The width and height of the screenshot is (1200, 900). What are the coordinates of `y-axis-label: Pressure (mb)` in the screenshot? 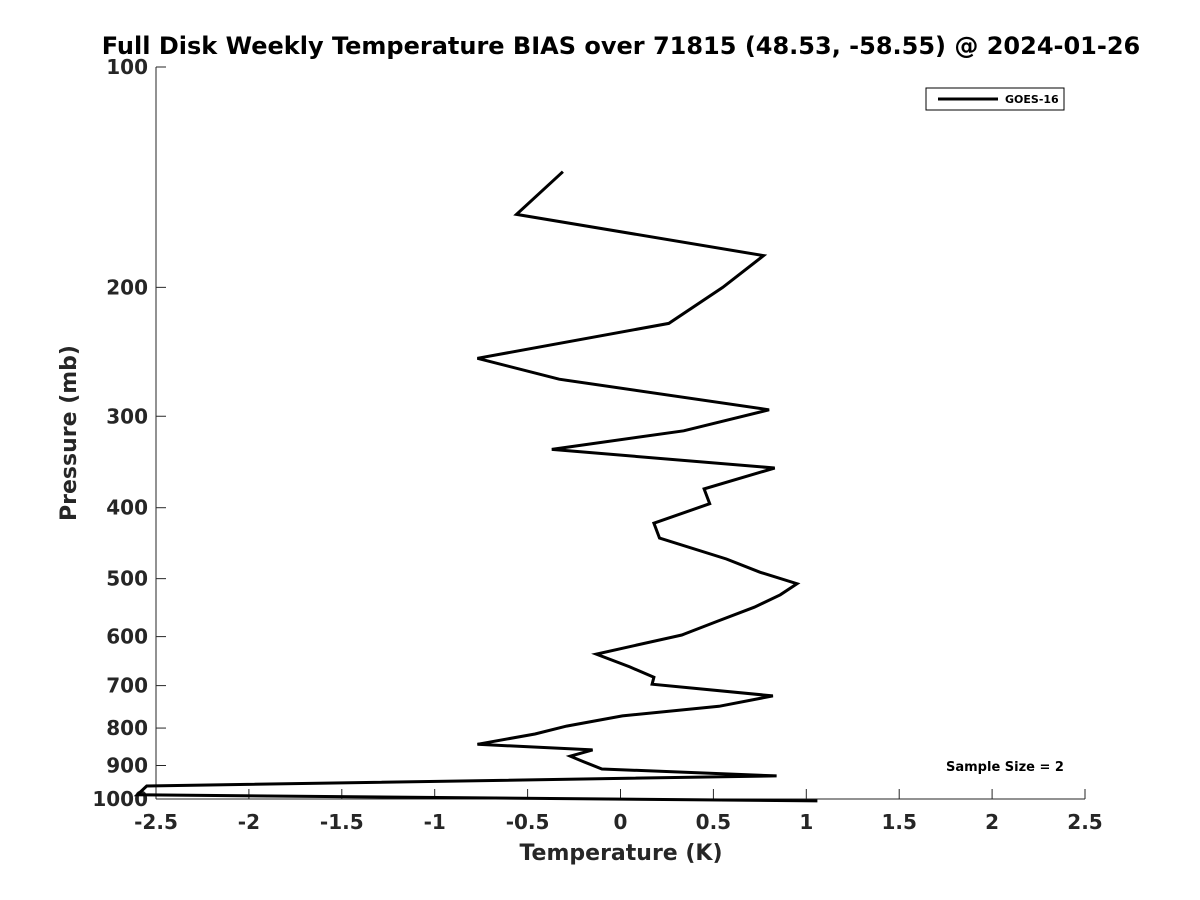 It's located at (69, 433).